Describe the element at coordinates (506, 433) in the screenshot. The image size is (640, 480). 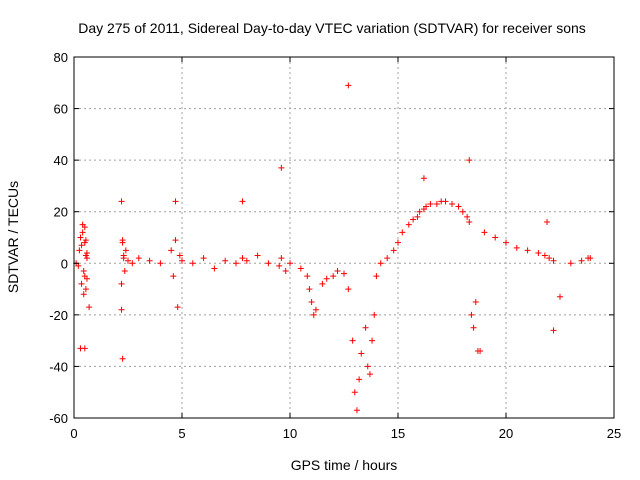
I see `x-tick-label: 20` at that location.